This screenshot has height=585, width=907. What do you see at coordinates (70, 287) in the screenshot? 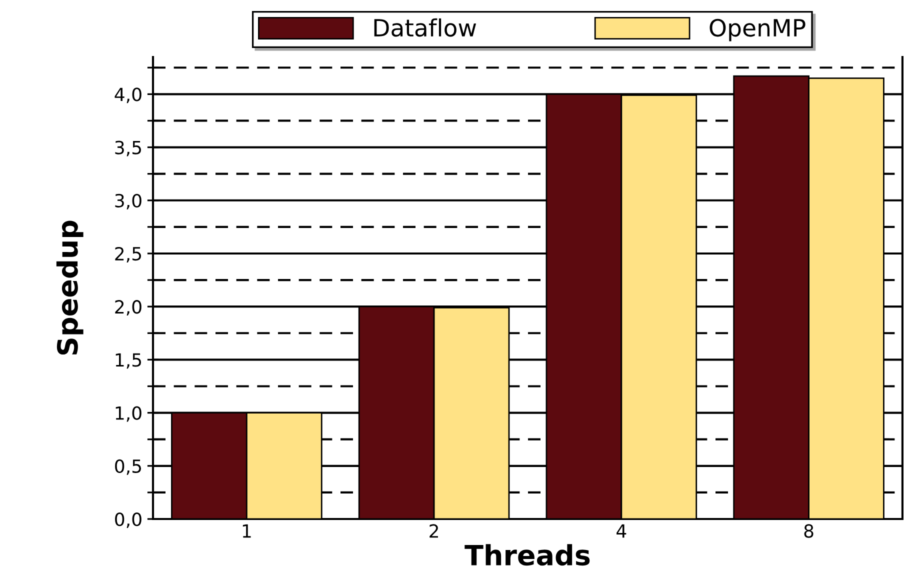
I see `y-axis-title: Speedup` at bounding box center [70, 287].